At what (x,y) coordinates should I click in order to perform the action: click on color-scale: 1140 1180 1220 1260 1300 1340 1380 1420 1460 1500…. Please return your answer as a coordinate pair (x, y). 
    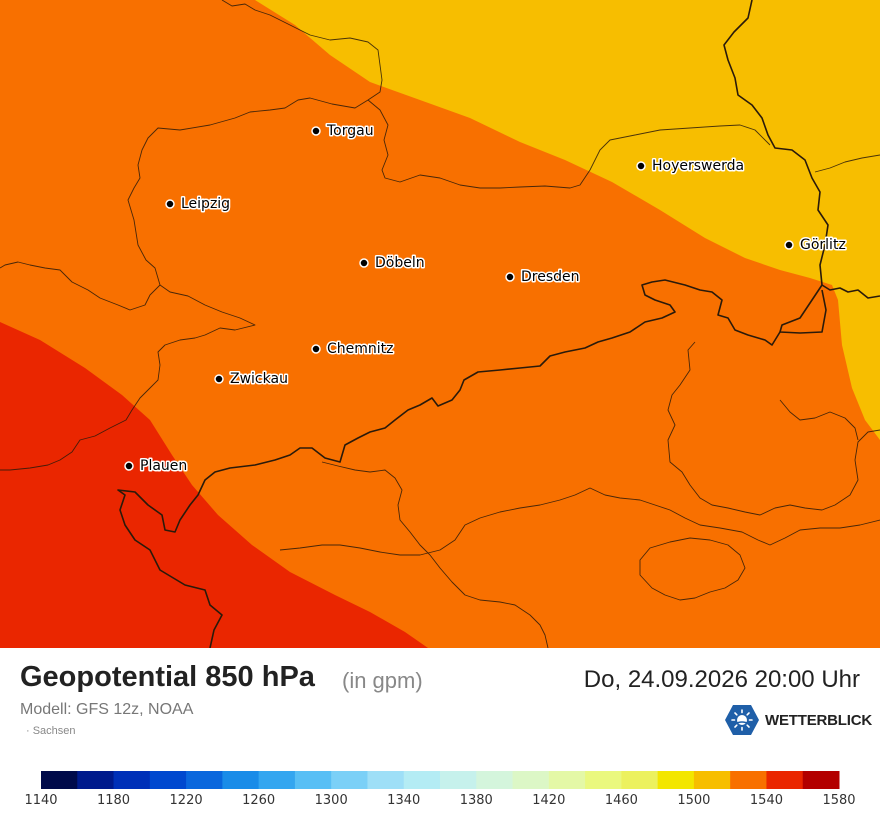
    Looking at the image, I should click on (440, 789).